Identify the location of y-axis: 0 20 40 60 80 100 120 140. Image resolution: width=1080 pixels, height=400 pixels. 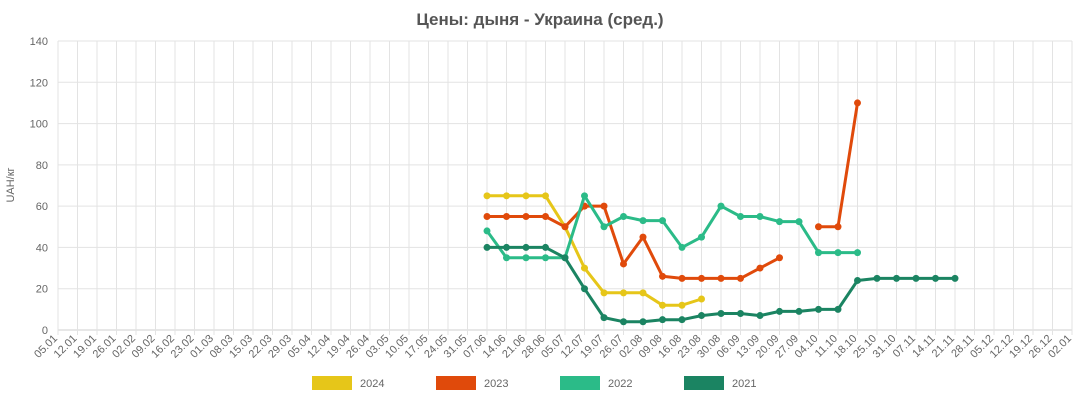
(39, 186).